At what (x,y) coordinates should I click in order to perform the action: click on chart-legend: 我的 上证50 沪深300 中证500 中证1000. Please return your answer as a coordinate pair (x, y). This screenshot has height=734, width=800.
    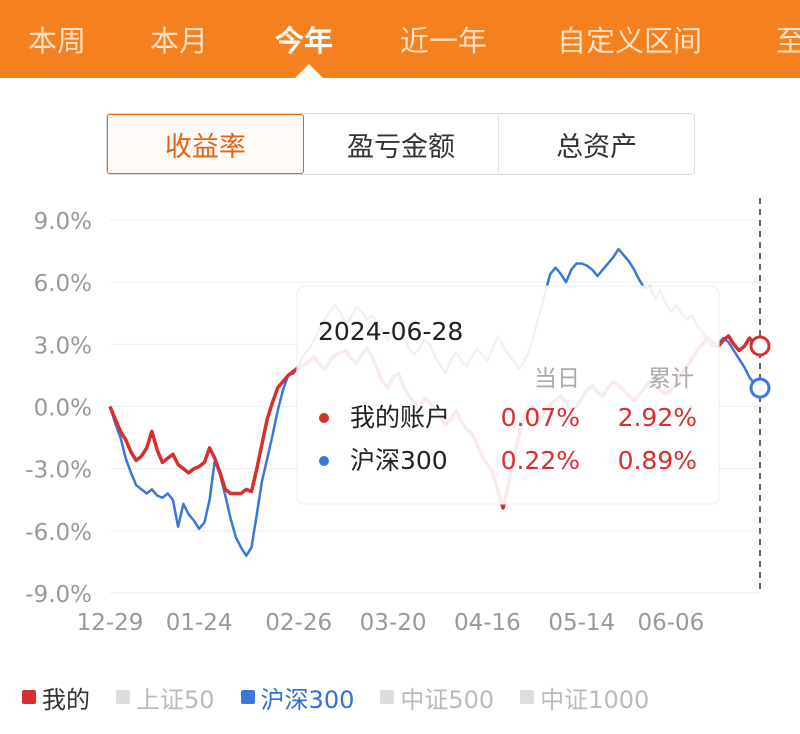
    Looking at the image, I should click on (407, 697).